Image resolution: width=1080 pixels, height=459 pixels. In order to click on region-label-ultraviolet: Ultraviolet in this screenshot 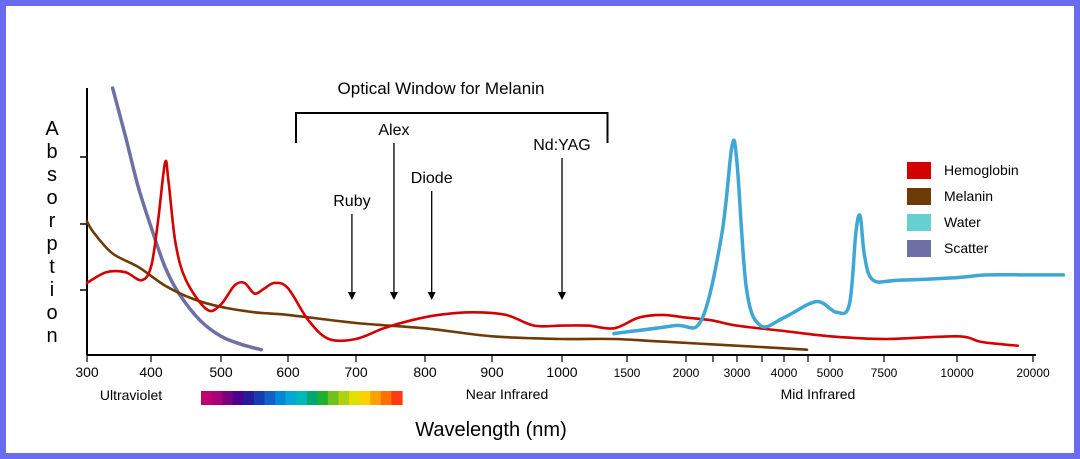, I will do `click(131, 395)`.